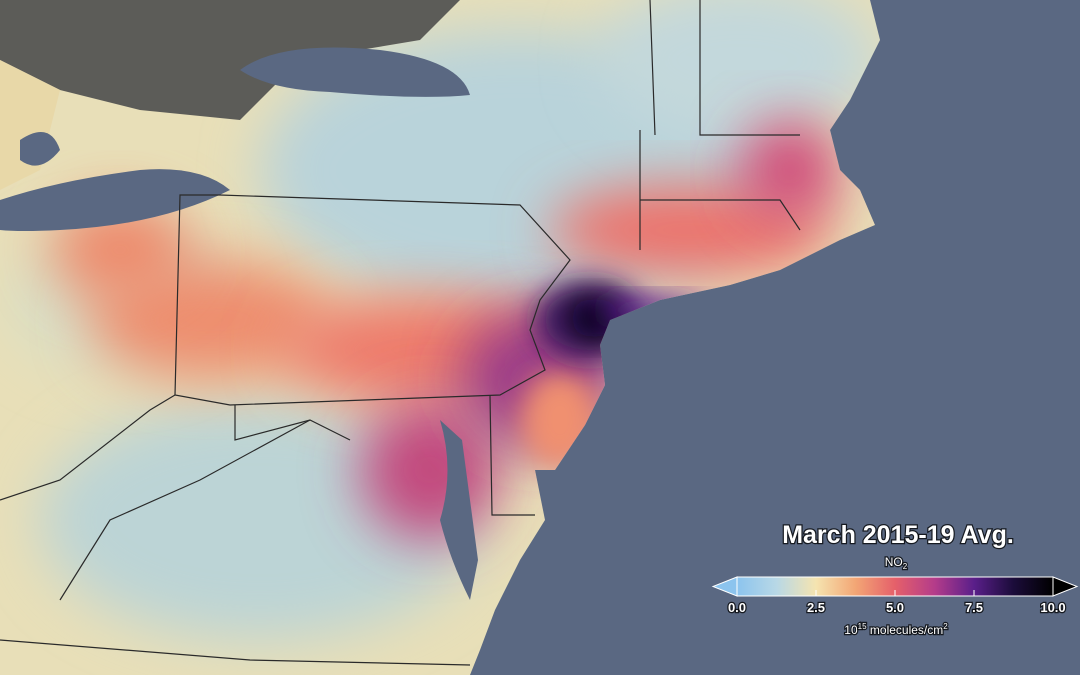 This screenshot has height=675, width=1080. I want to click on unit-rest: molecules/cm, so click(905, 630).